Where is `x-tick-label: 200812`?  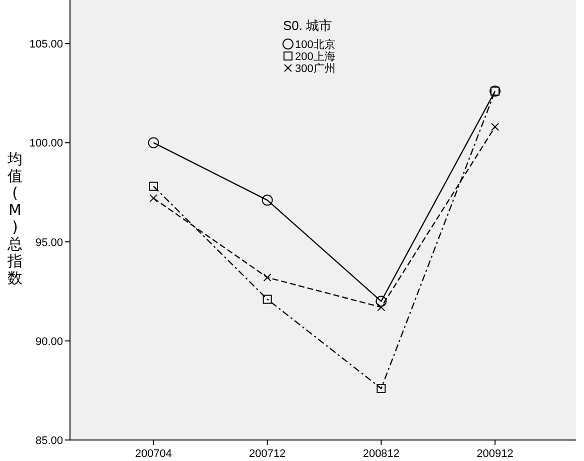 x-tick-label: 200812 is located at coordinates (381, 454).